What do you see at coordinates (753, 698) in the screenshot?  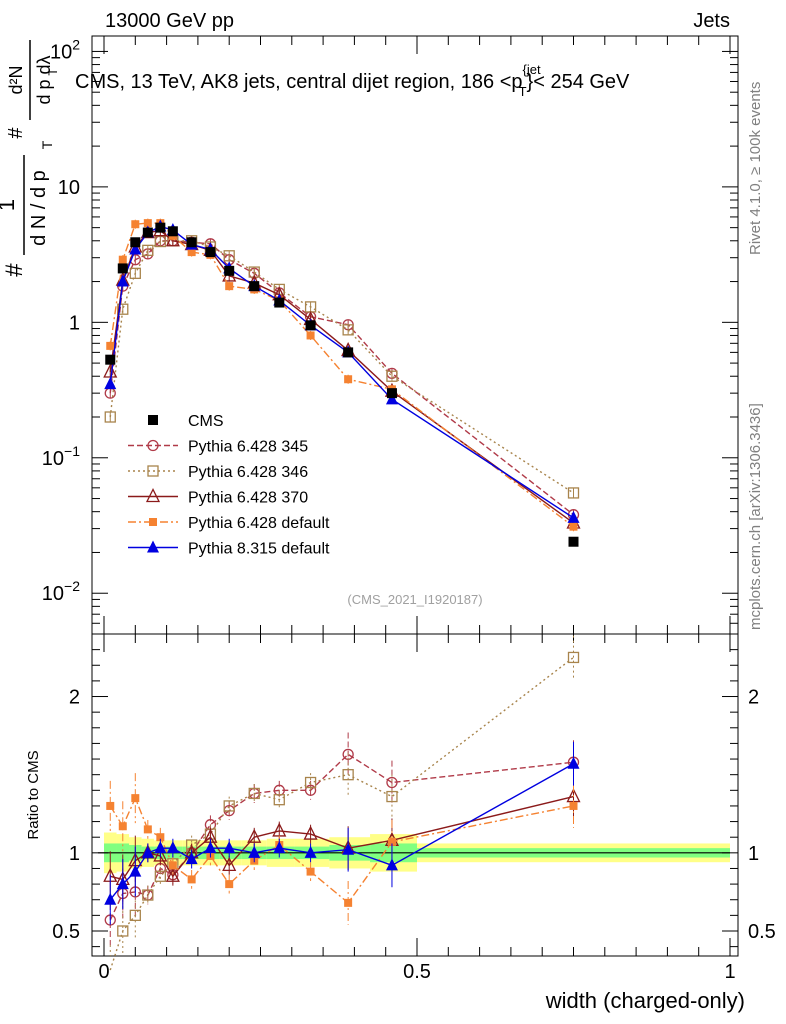 I see `ratio-tick-label-right: 2` at bounding box center [753, 698].